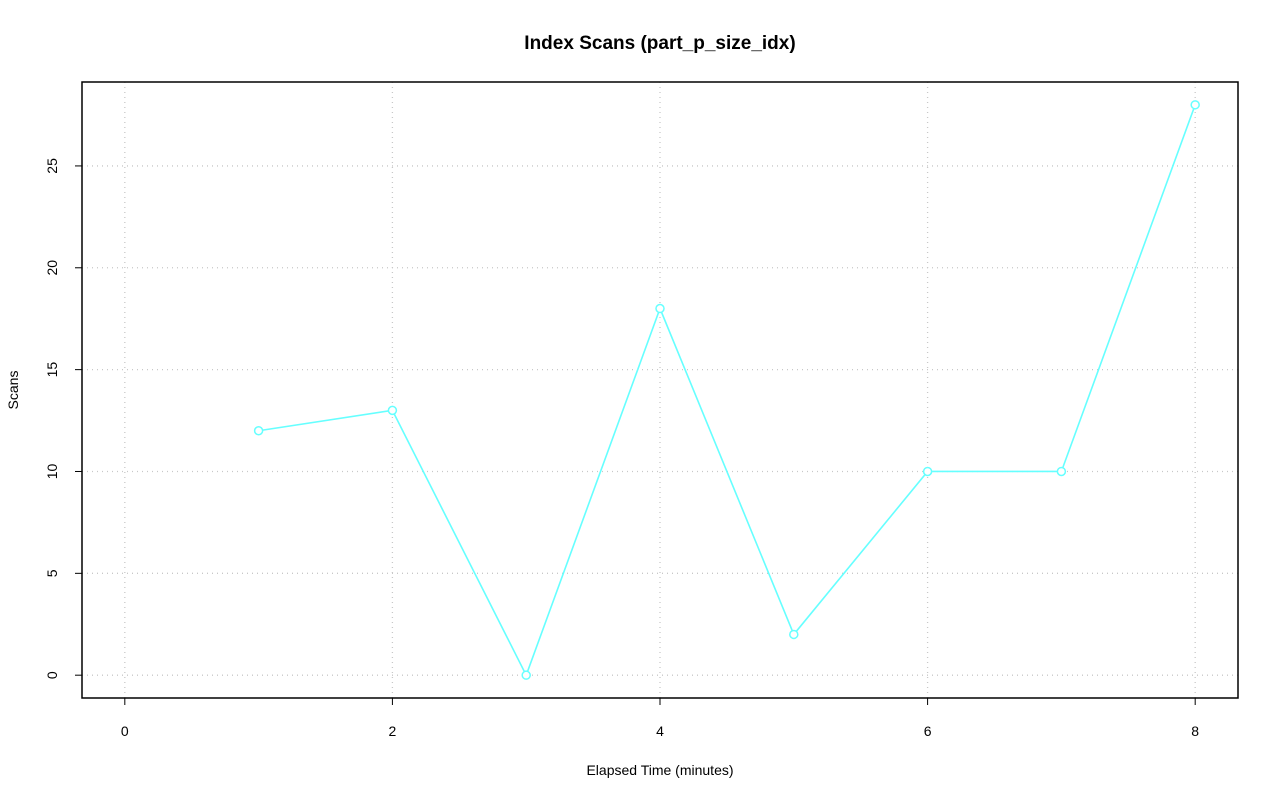  I want to click on y-axis-label: Scans, so click(13, 390).